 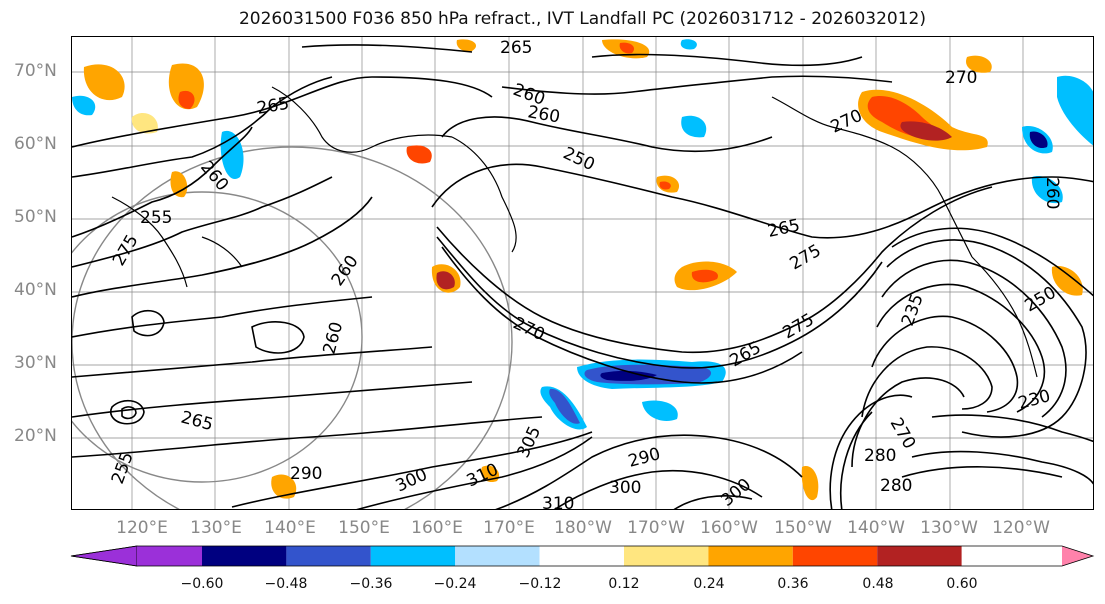 I want to click on lat-label: 40°N, so click(x=35, y=290).